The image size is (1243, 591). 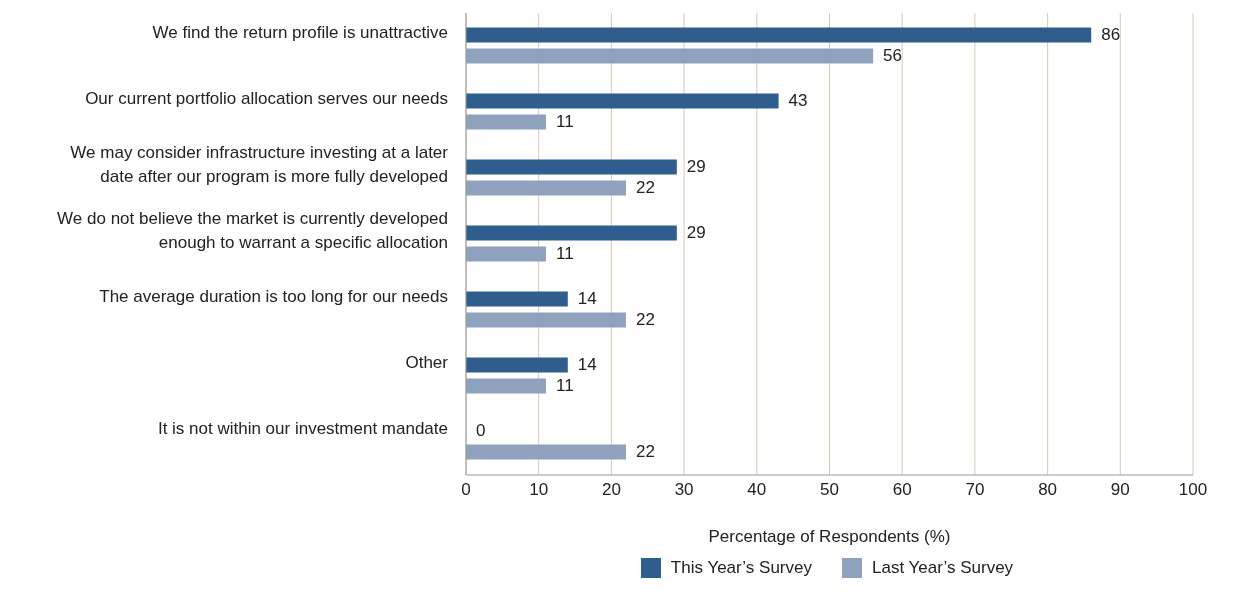 What do you see at coordinates (466, 490) in the screenshot?
I see `x-tick-label: 0` at bounding box center [466, 490].